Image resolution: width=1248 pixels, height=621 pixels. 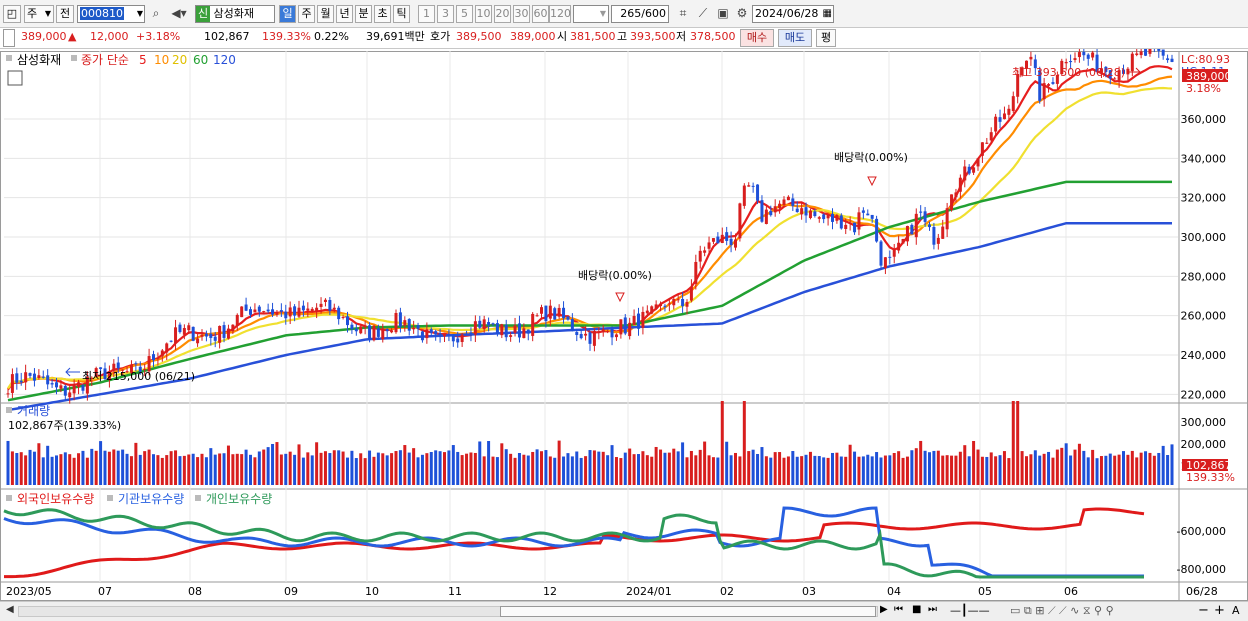 What do you see at coordinates (826, 38) in the screenshot?
I see `average-button: 평` at bounding box center [826, 38].